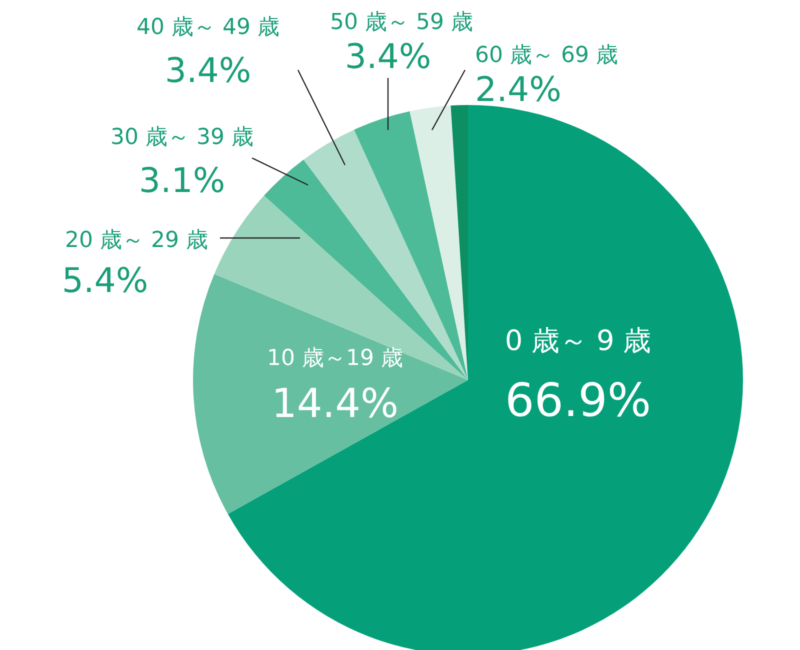 The height and width of the screenshot is (650, 800). Describe the element at coordinates (546, 55) in the screenshot. I see `slice-label: 60 歳～ 69 歳` at that location.